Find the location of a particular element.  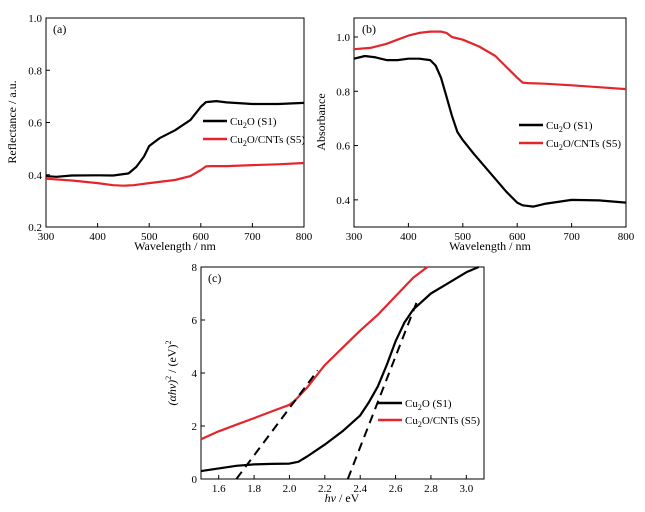

panel-a-y-tick-label: 0.4 is located at coordinates (35, 176).